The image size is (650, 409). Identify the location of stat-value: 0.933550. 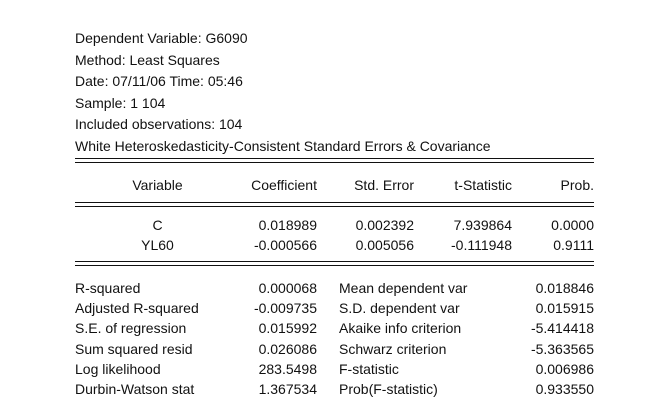
(564, 389).